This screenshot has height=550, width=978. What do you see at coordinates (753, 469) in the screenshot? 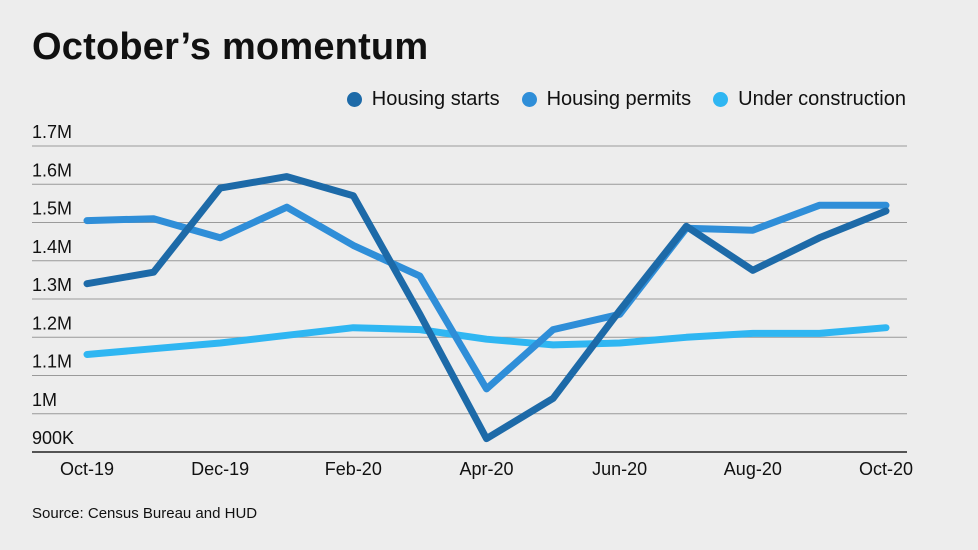
I see `x-tick-label: Aug-20` at bounding box center [753, 469].